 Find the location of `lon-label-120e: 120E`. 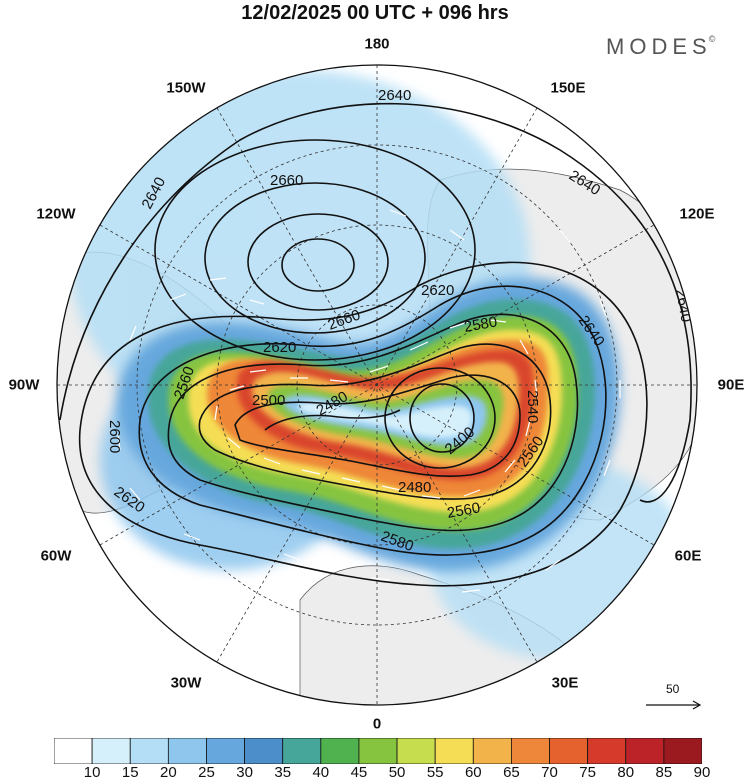

lon-label-120e: 120E is located at coordinates (697, 214).